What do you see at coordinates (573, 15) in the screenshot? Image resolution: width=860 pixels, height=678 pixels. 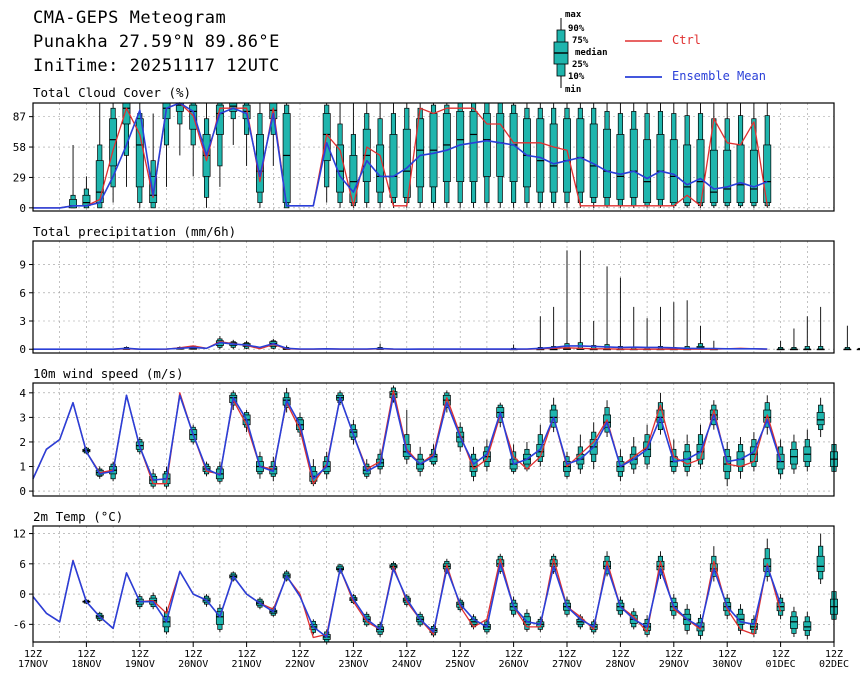 I see `legend-max-label: max` at bounding box center [573, 15].